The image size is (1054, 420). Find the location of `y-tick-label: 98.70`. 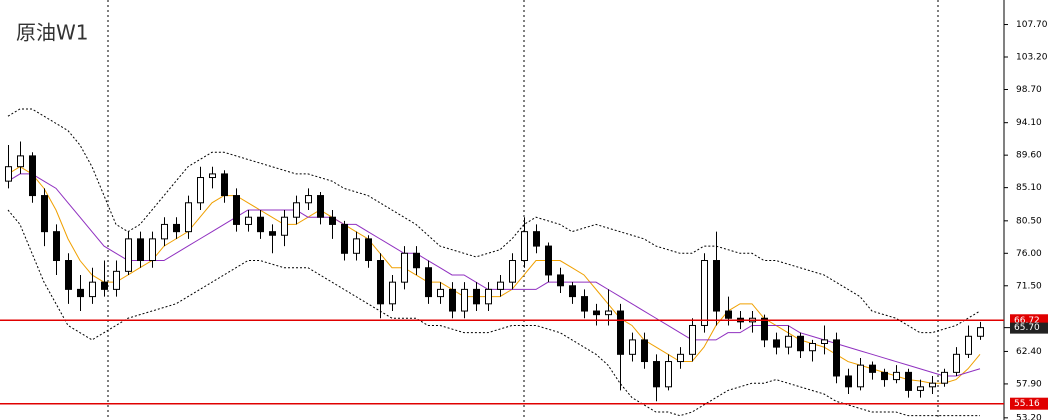

y-tick-label: 98.70 is located at coordinates (1029, 90).